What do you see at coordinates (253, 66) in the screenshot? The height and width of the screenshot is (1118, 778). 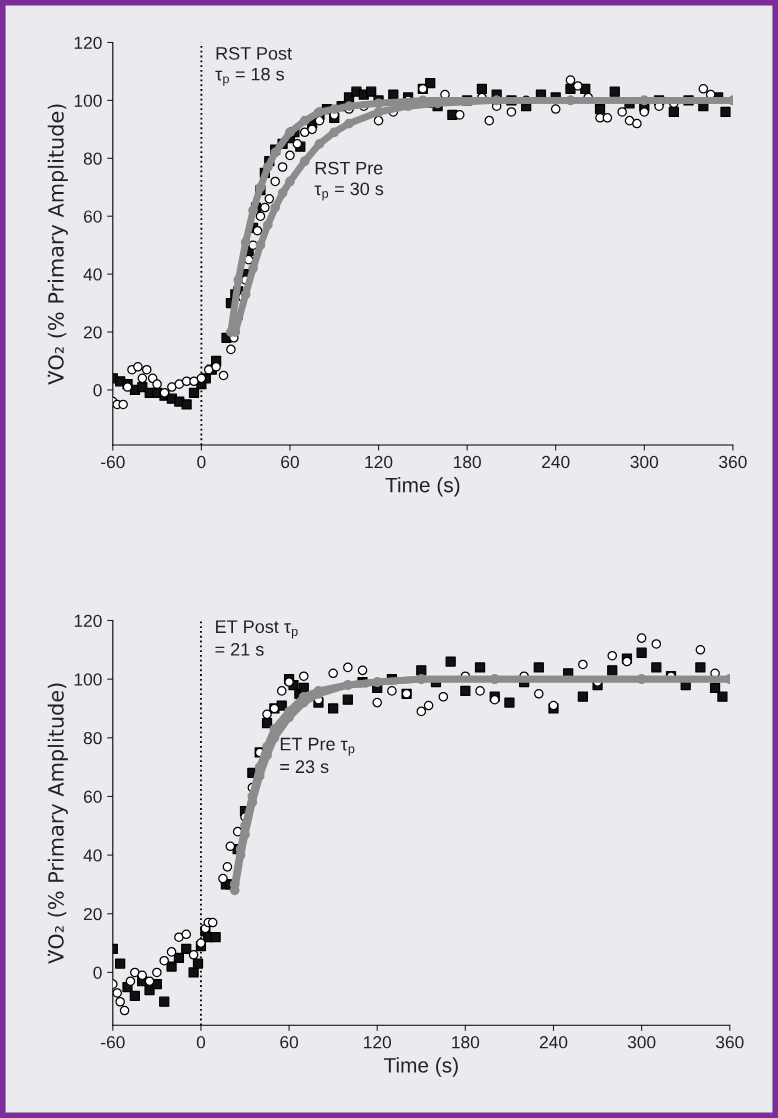 I see `annotation: RST Post τ$_{p}$ = 18 s` at bounding box center [253, 66].